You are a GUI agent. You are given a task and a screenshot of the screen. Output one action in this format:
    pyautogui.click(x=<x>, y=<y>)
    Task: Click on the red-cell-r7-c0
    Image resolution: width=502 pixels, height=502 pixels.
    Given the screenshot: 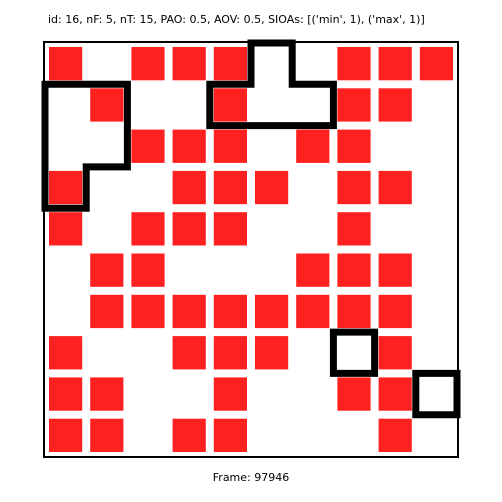 What is the action you would take?
    pyautogui.click(x=65, y=352)
    